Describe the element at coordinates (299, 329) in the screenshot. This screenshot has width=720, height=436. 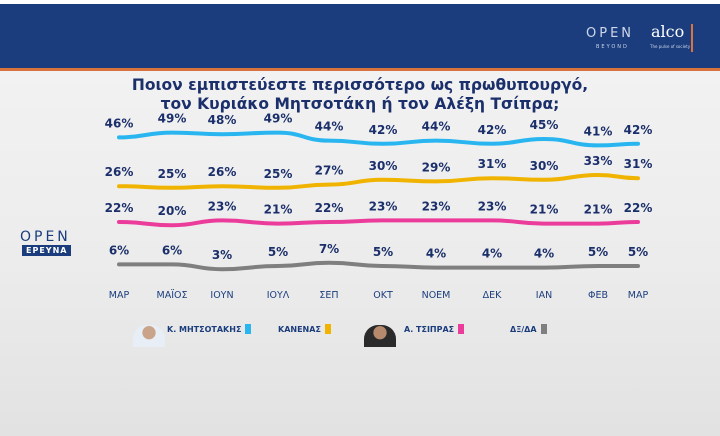
I see `legend-label: ΚΑΝΕΝΑΣ` at that location.